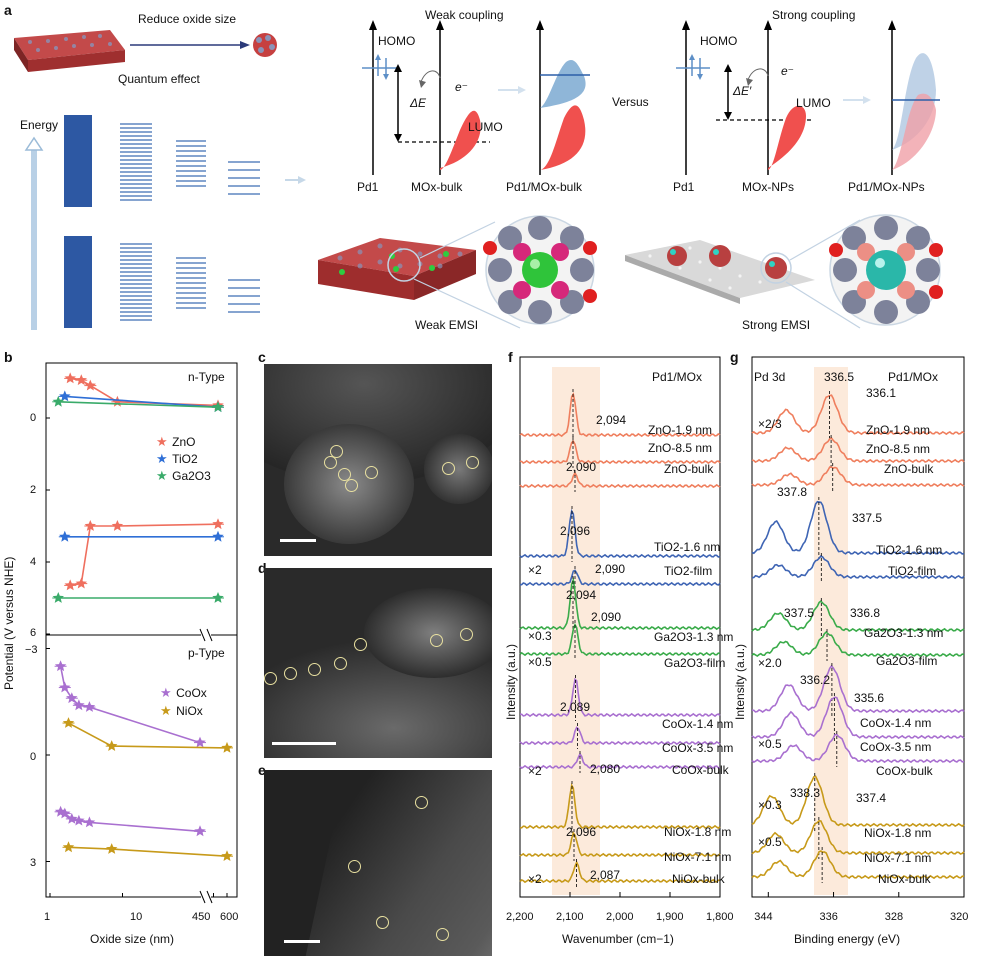 The image size is (981, 967). Describe the element at coordinates (770, 663) in the screenshot. I see `g-scale-label: ×2.0` at that location.